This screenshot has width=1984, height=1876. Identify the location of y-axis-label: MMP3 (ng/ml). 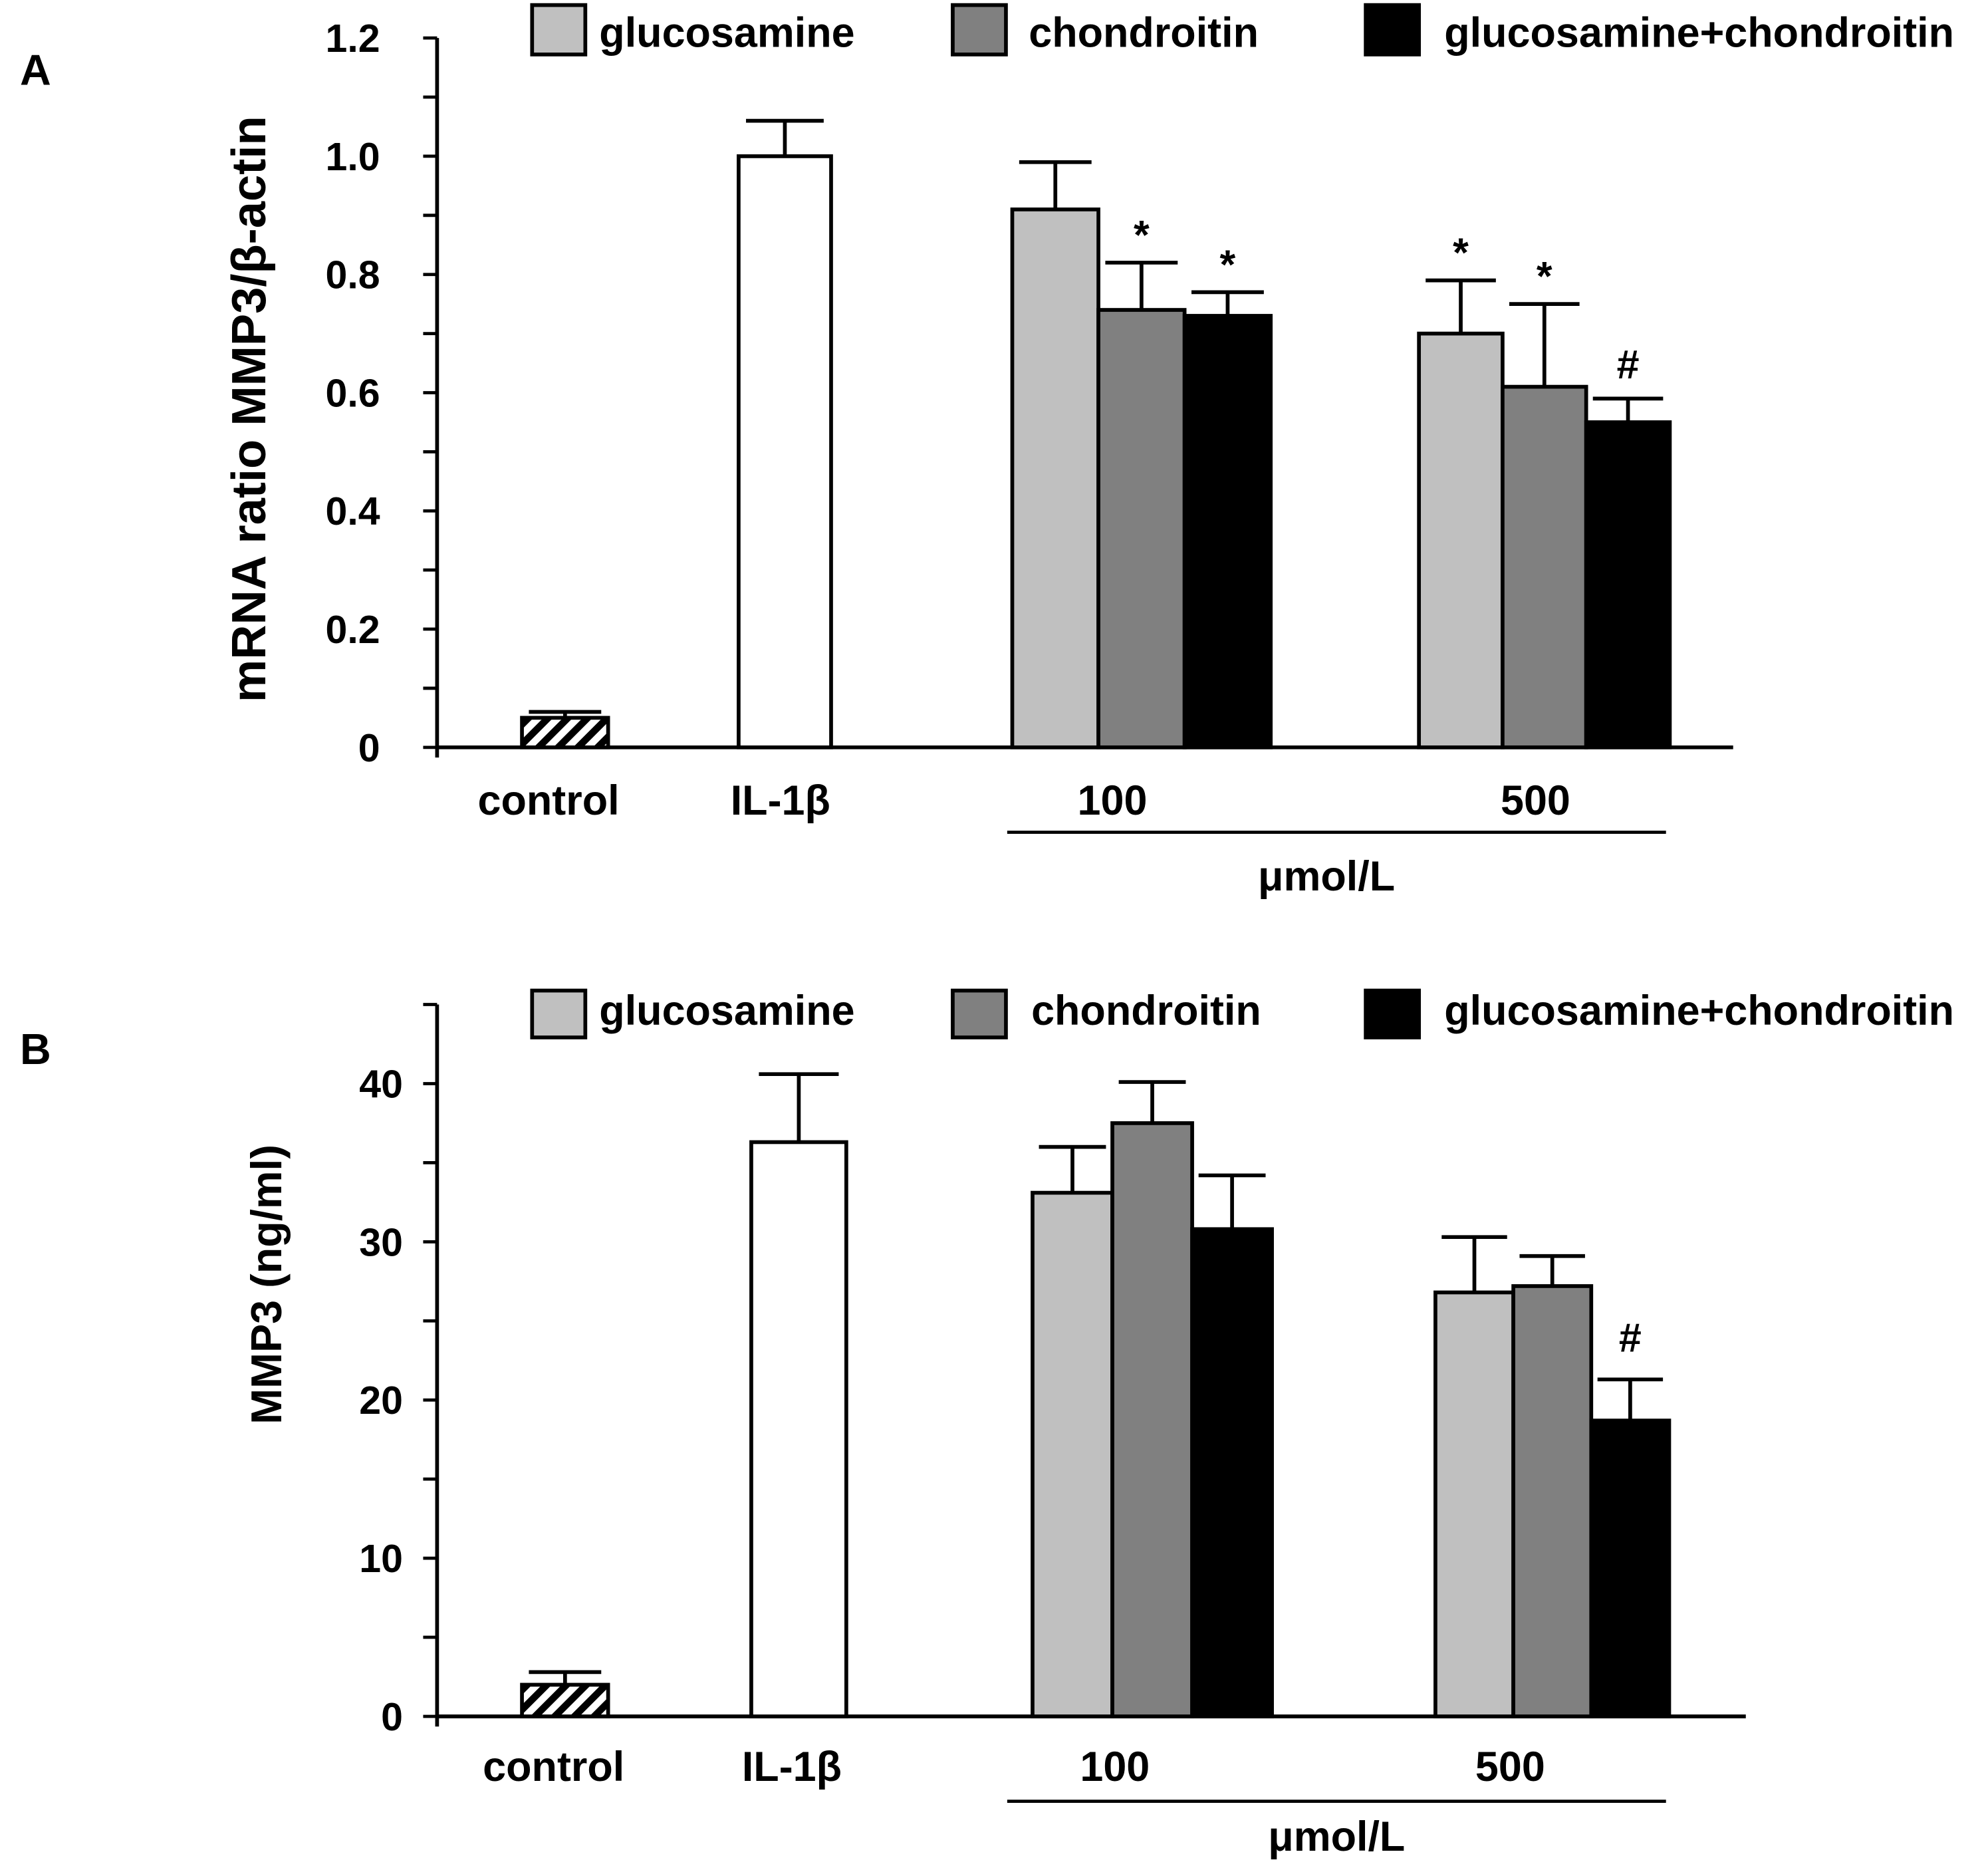
(267, 1284).